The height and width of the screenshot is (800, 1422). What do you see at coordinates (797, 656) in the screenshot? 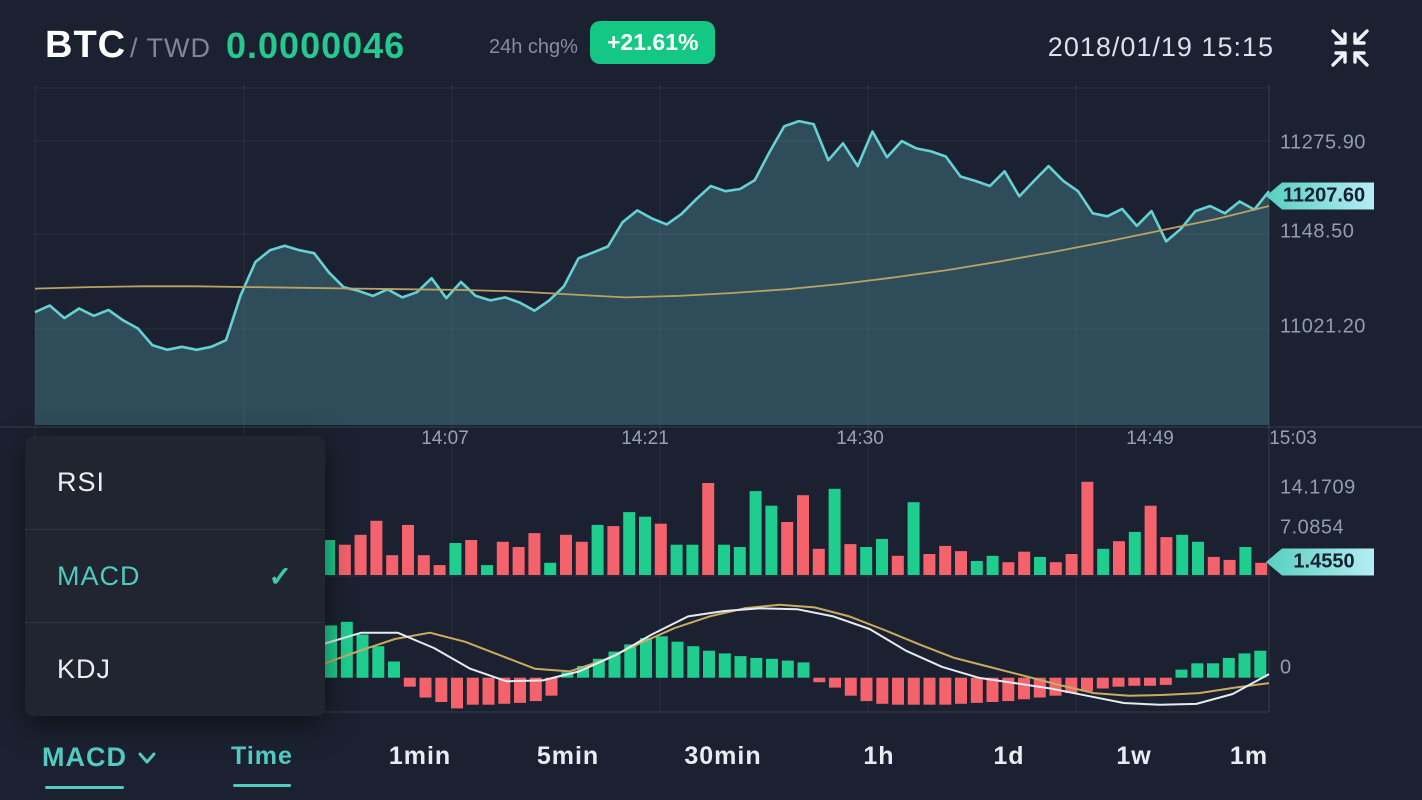
I see `dif-line` at bounding box center [797, 656].